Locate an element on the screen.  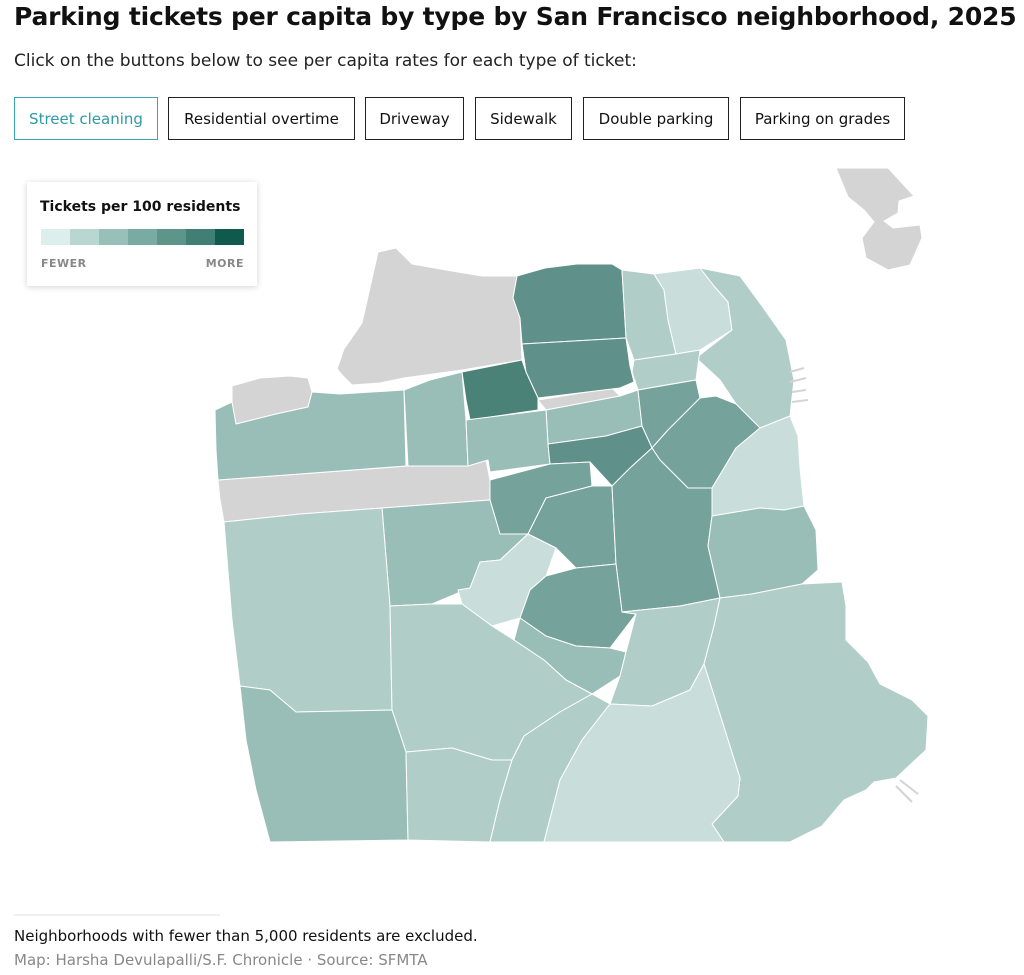
neighborhood-outer-sunset is located at coordinates (308, 610).